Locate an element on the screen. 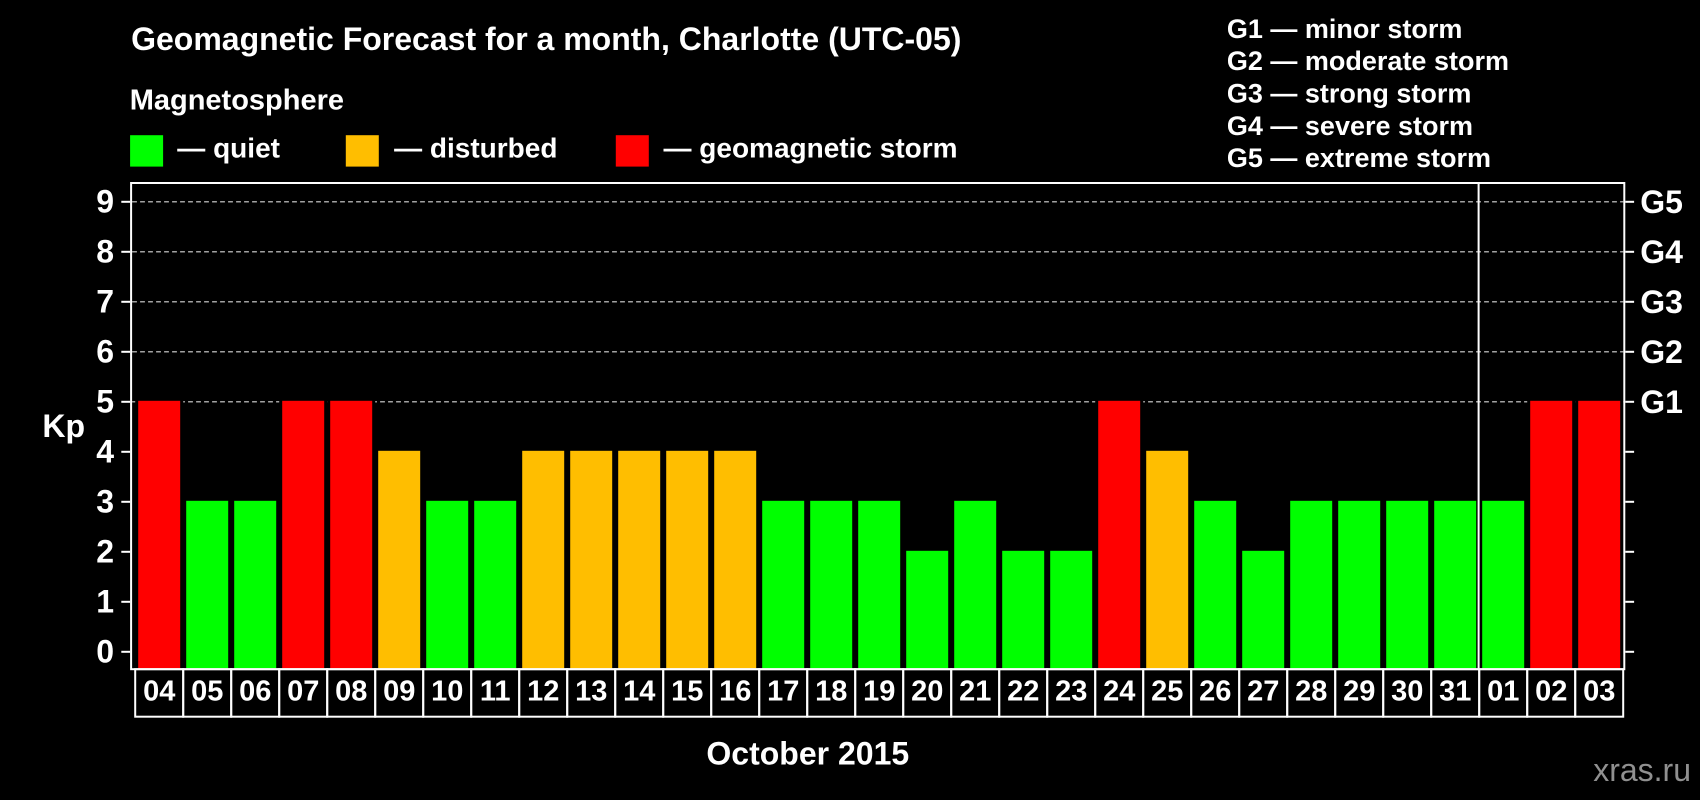  svg-text: 08 is located at coordinates (351, 692).